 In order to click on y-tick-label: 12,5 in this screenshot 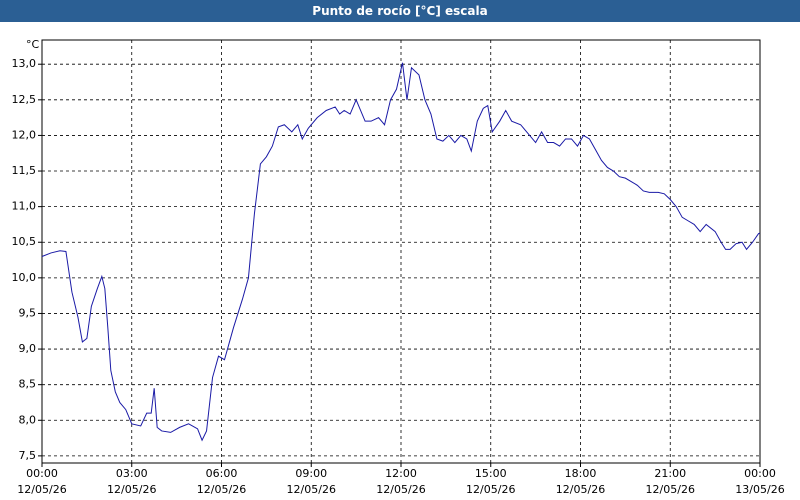, I will do `click(24, 99)`.